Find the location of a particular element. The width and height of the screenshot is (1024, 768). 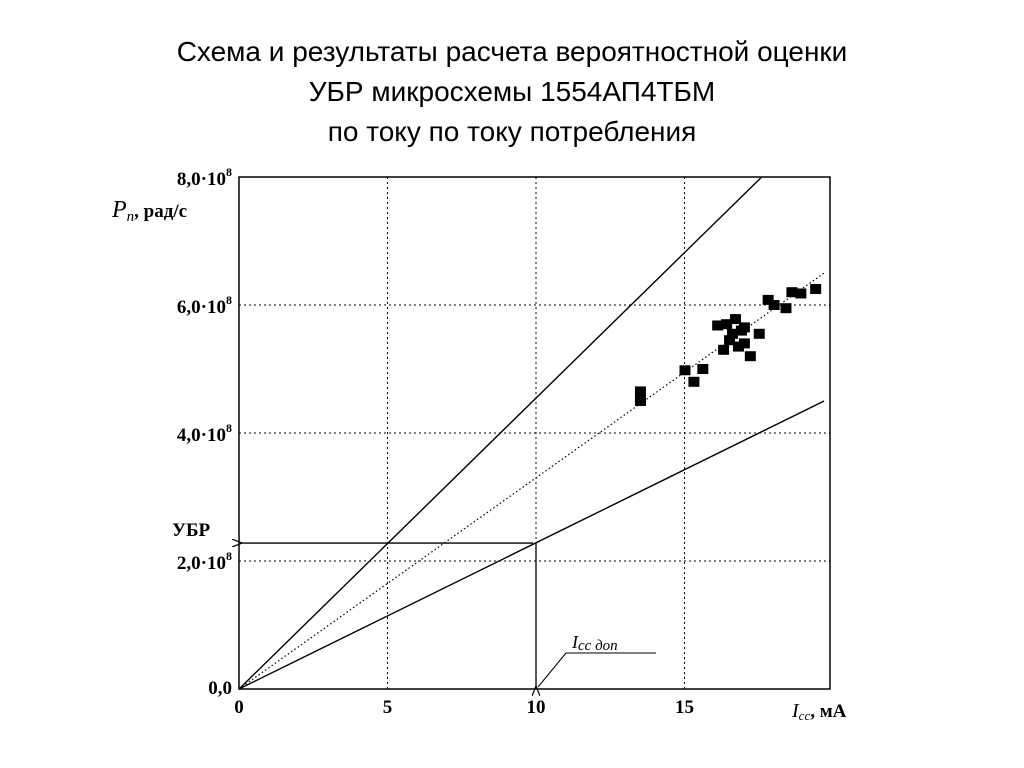

y-axis-unit: , рад/с is located at coordinates (160, 211).